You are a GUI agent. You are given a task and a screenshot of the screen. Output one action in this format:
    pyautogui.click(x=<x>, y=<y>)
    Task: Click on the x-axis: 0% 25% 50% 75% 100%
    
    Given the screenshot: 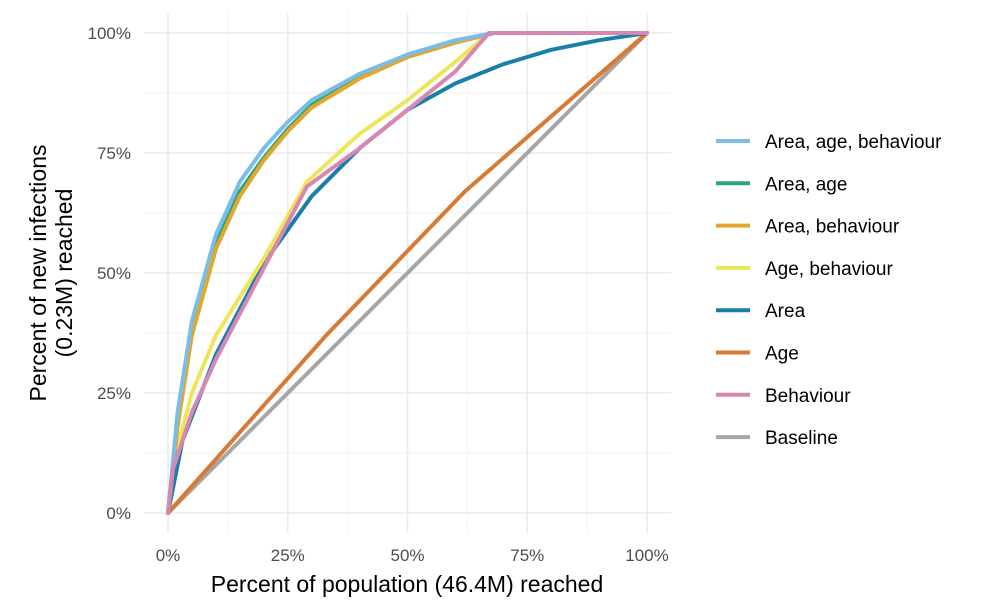 What is the action you would take?
    pyautogui.click(x=412, y=555)
    